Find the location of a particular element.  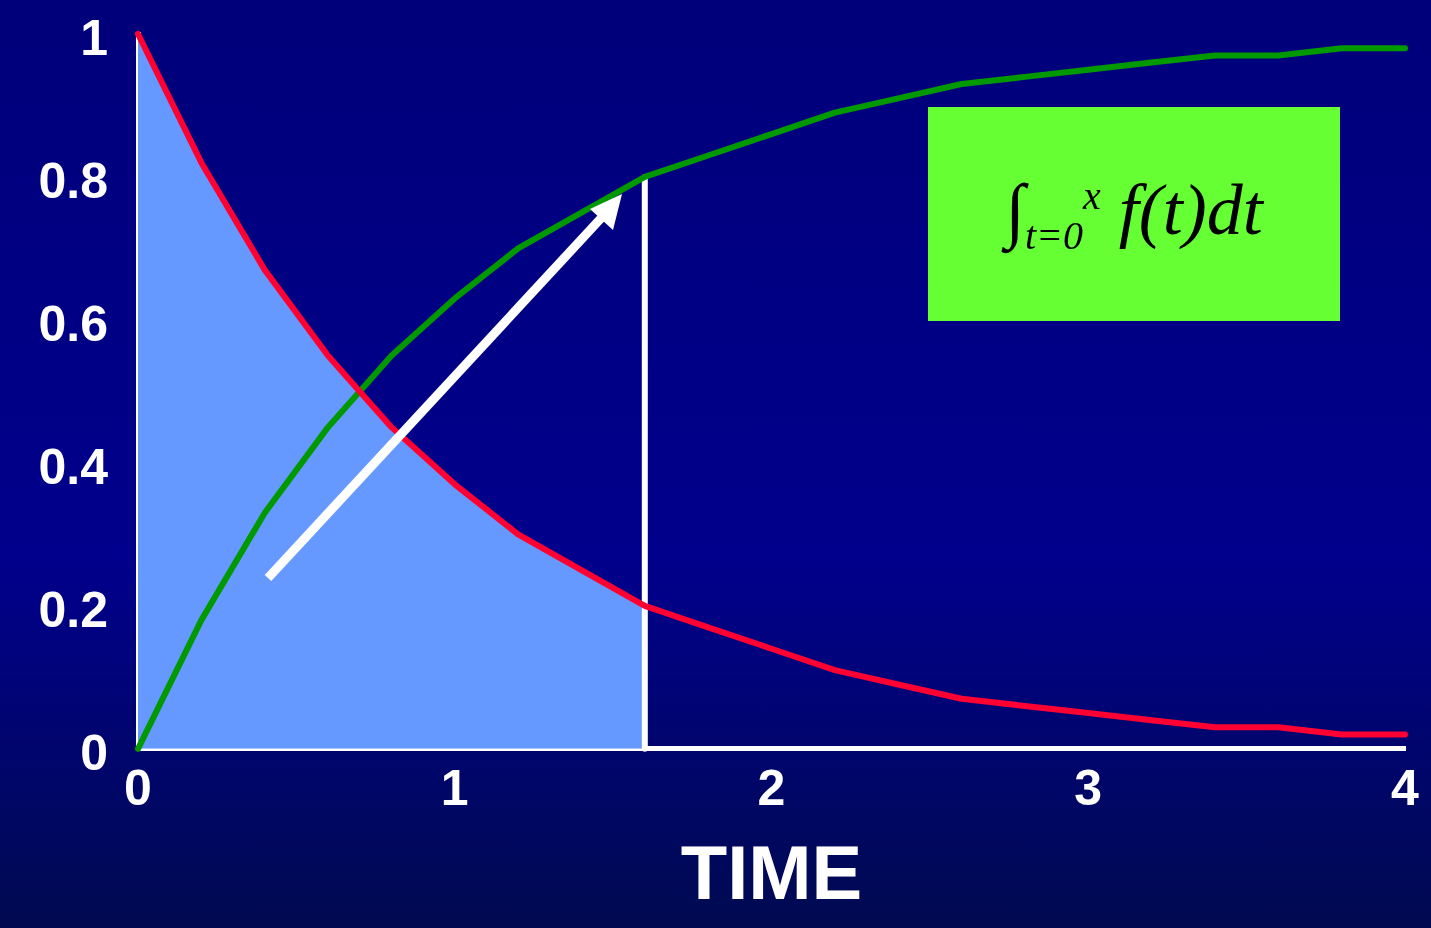

y-tick-label: 0.4 is located at coordinates (73, 466).